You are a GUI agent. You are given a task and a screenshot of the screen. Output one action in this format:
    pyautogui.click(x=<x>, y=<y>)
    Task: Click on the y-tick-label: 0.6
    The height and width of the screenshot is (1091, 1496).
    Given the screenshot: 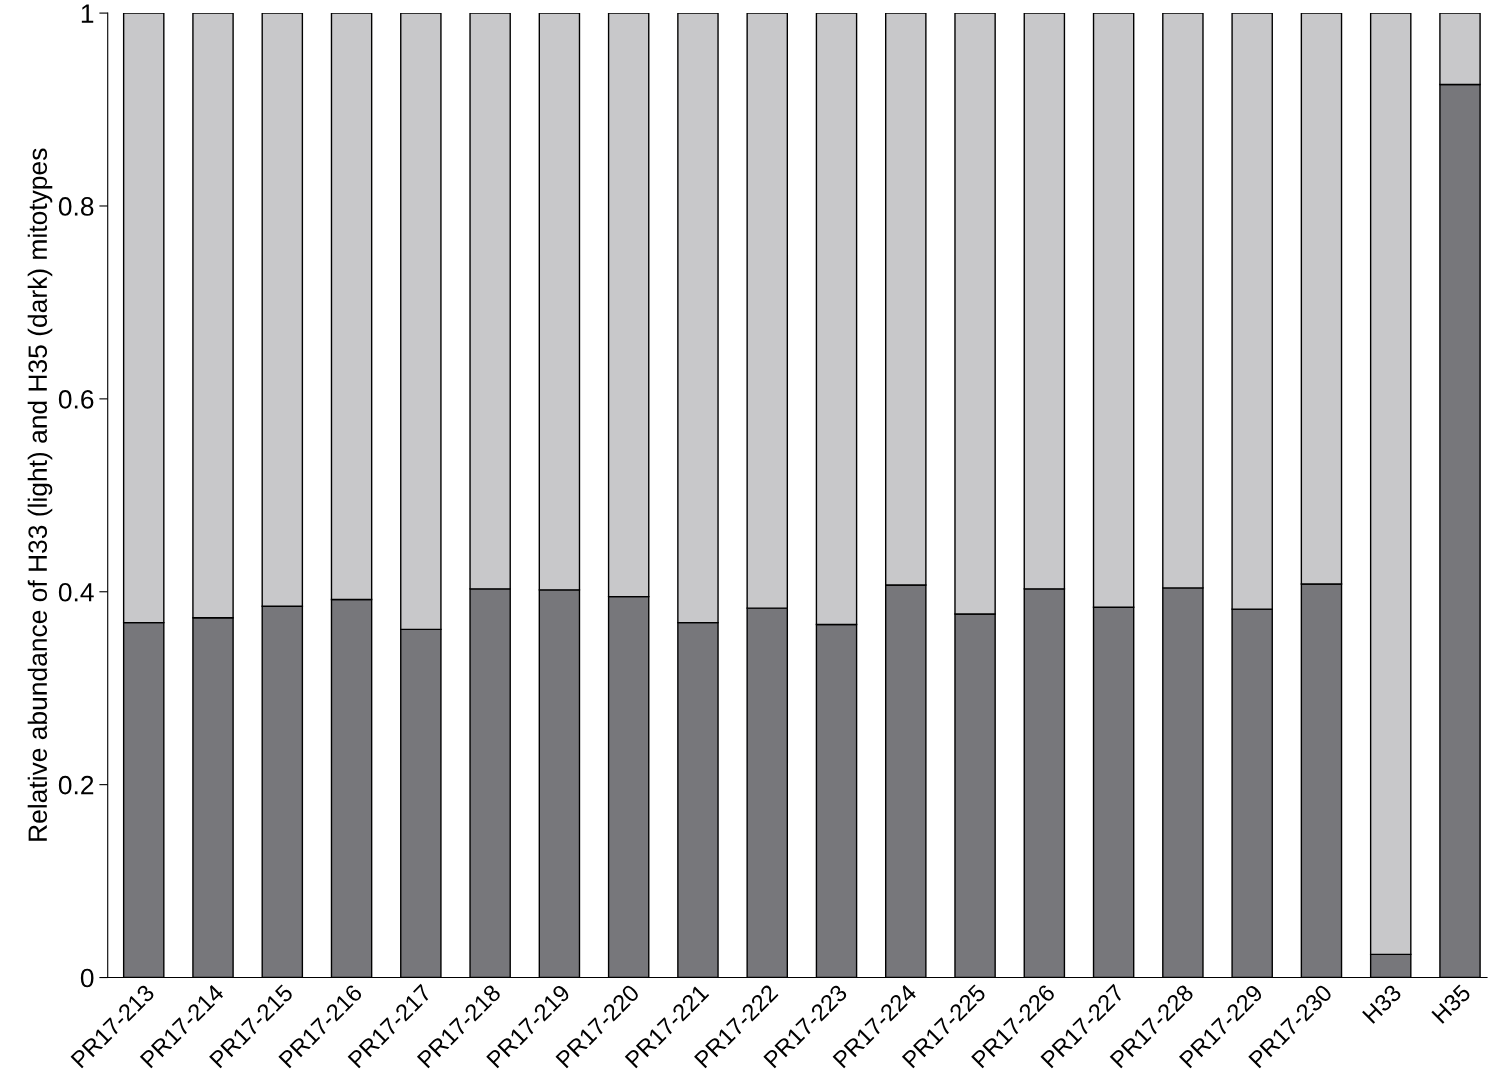 What is the action you would take?
    pyautogui.click(x=76, y=399)
    